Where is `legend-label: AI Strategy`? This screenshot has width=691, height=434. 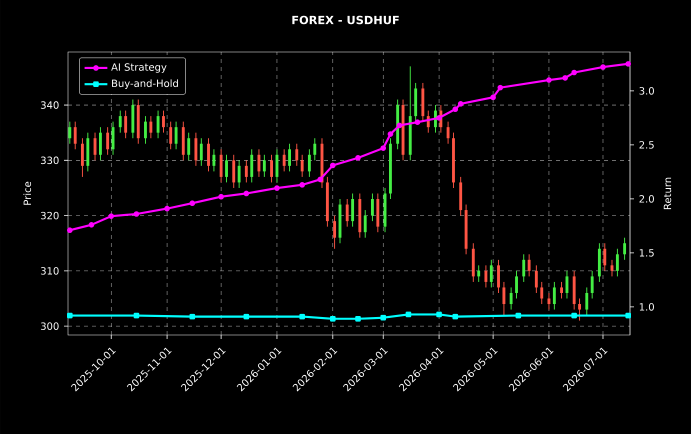 legend-label: AI Strategy is located at coordinates (139, 68).